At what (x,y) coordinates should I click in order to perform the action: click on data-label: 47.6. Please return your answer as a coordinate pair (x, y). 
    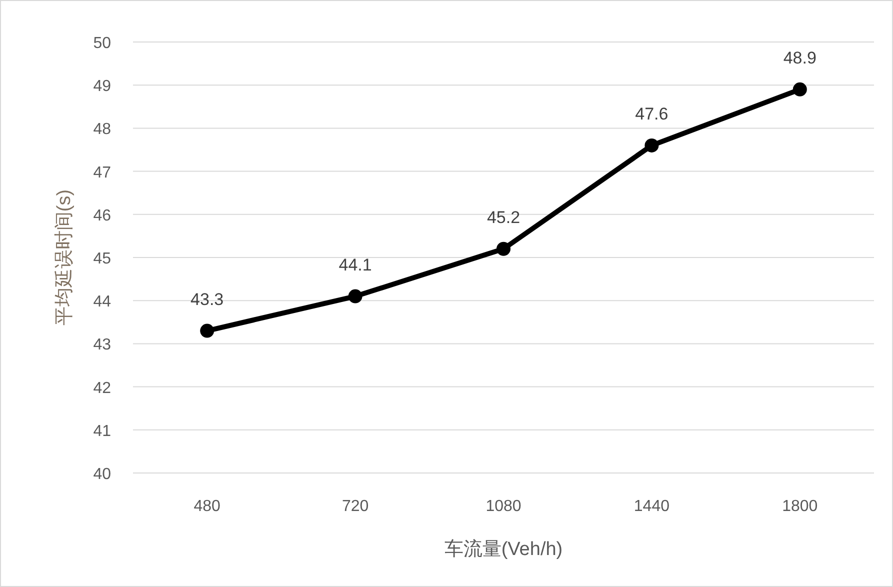
    Looking at the image, I should click on (651, 114).